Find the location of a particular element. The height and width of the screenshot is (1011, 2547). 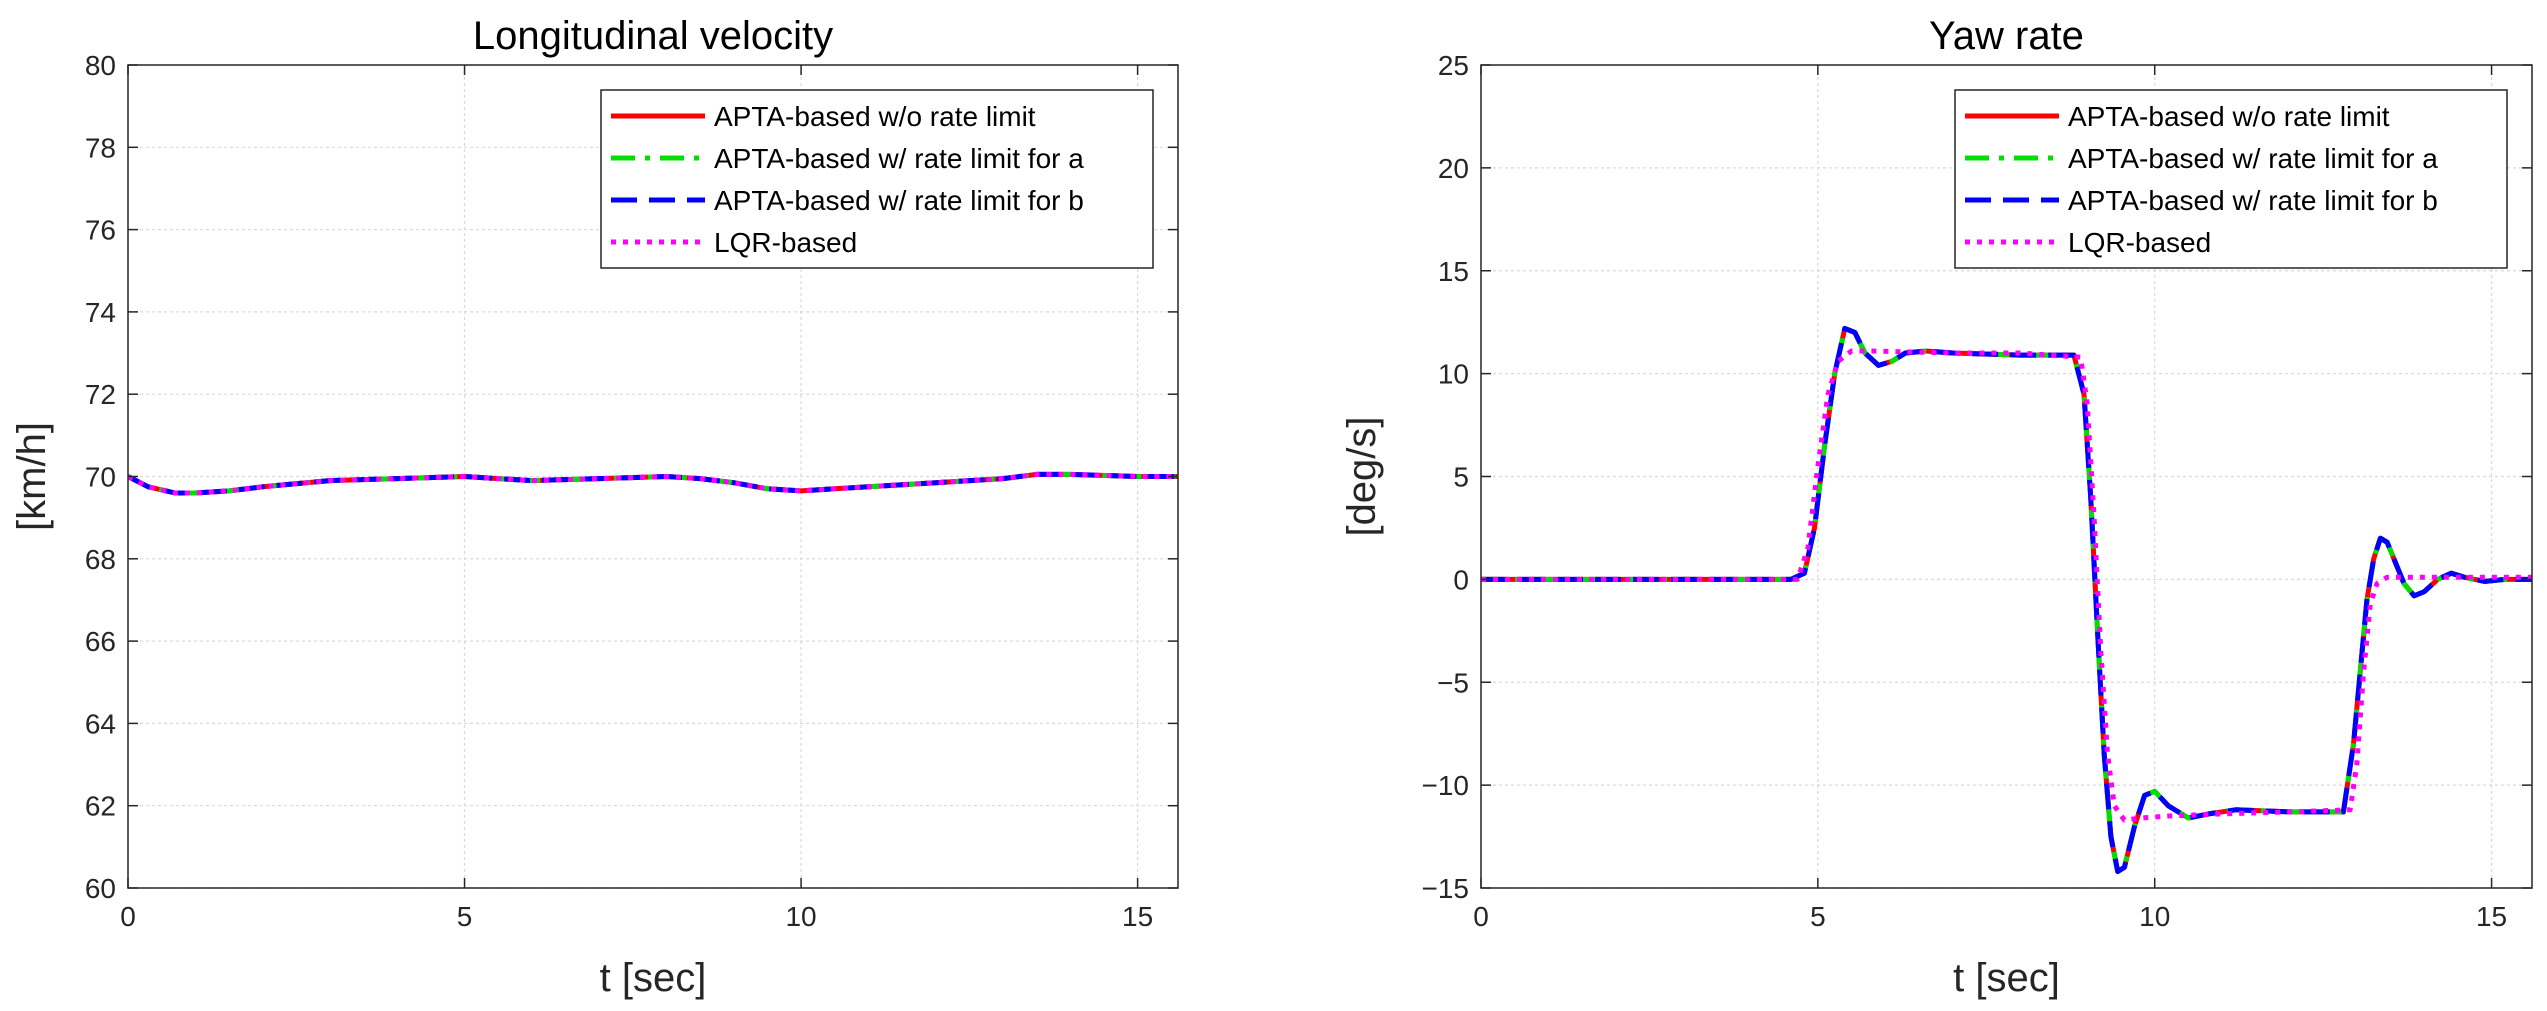

y-tick-label: 60 is located at coordinates (100, 888).